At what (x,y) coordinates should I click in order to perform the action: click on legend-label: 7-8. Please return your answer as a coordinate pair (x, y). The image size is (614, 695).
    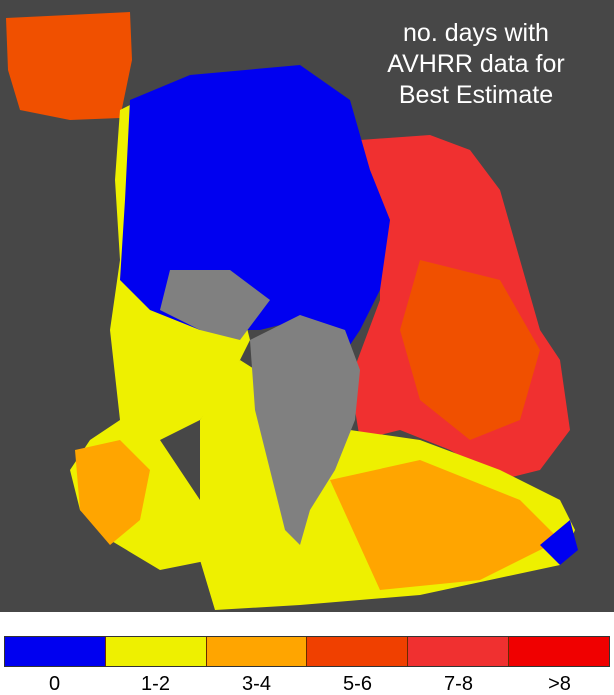
    Looking at the image, I should click on (458, 684).